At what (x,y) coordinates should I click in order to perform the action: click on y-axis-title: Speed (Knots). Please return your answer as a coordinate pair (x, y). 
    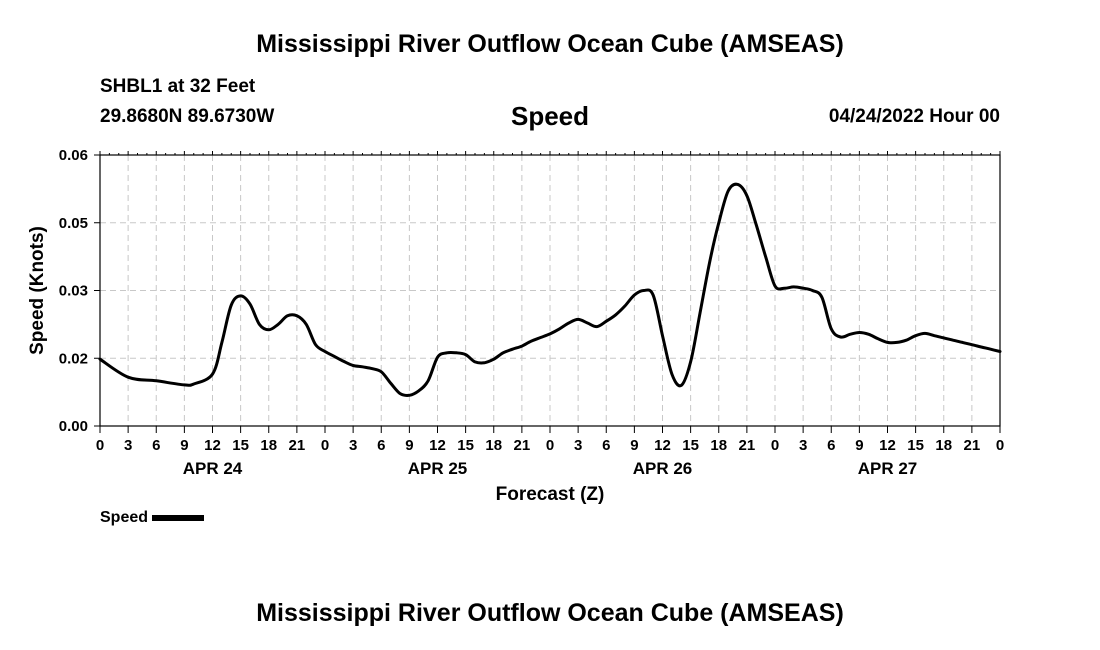
    Looking at the image, I should click on (37, 290).